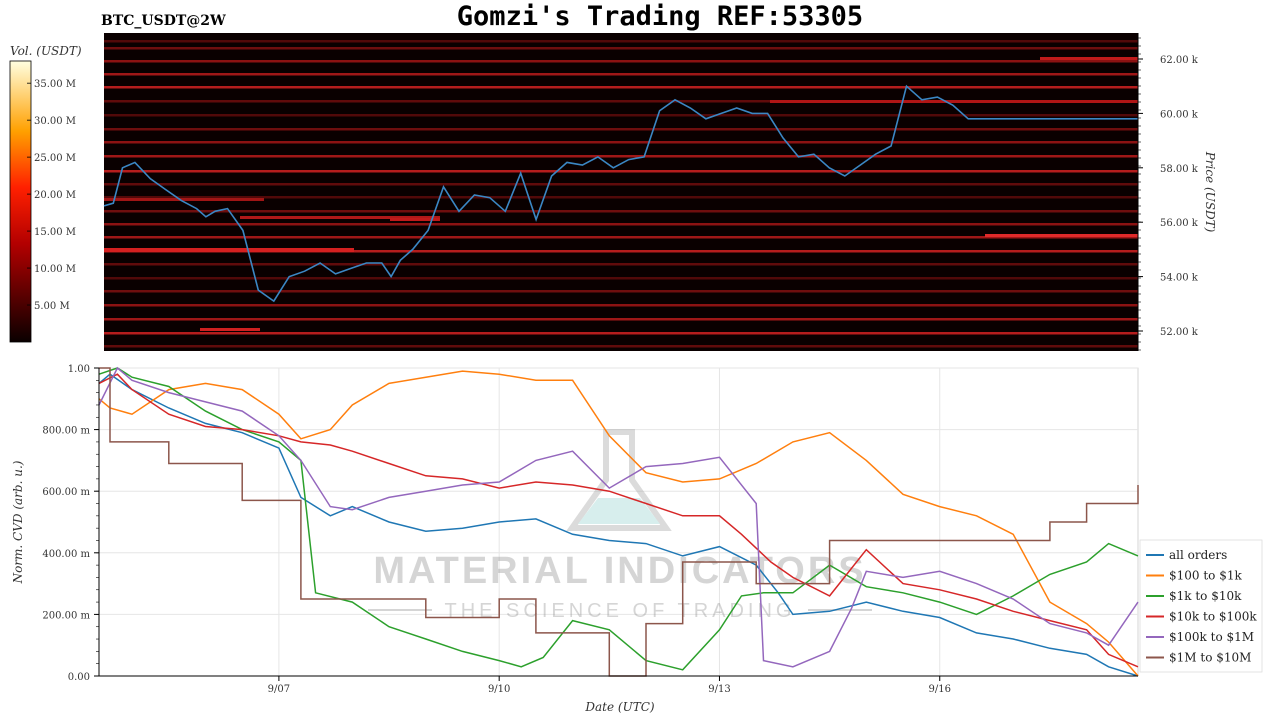 The height and width of the screenshot is (720, 1280). Describe the element at coordinates (1205, 596) in the screenshot. I see `legend-label: $1k to $10k` at that location.